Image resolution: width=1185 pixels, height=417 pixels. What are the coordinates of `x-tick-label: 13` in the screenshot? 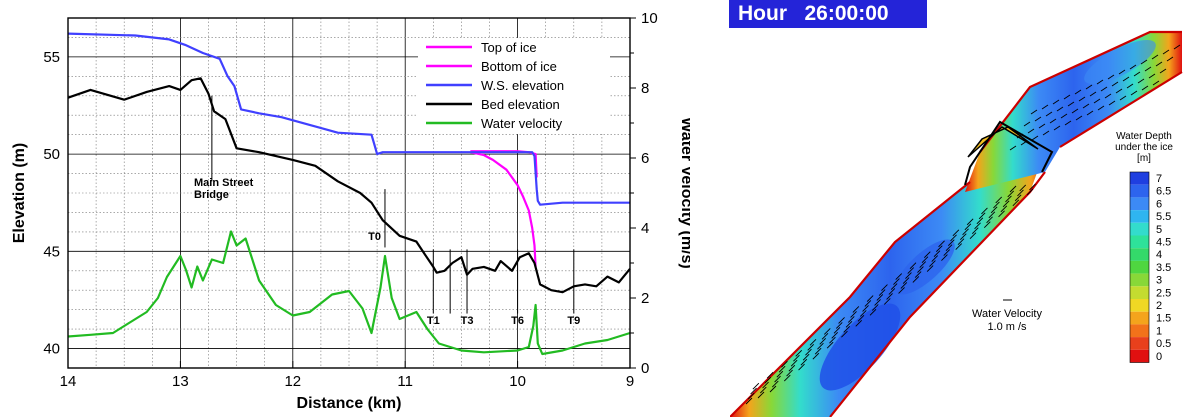 It's located at (180, 381).